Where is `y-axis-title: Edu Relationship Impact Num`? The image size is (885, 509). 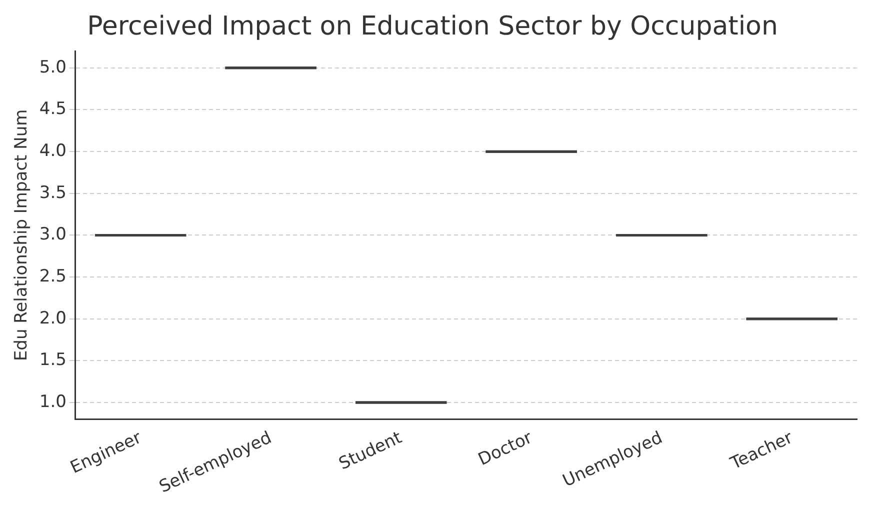 y-axis-title: Edu Relationship Impact Num is located at coordinates (22, 235).